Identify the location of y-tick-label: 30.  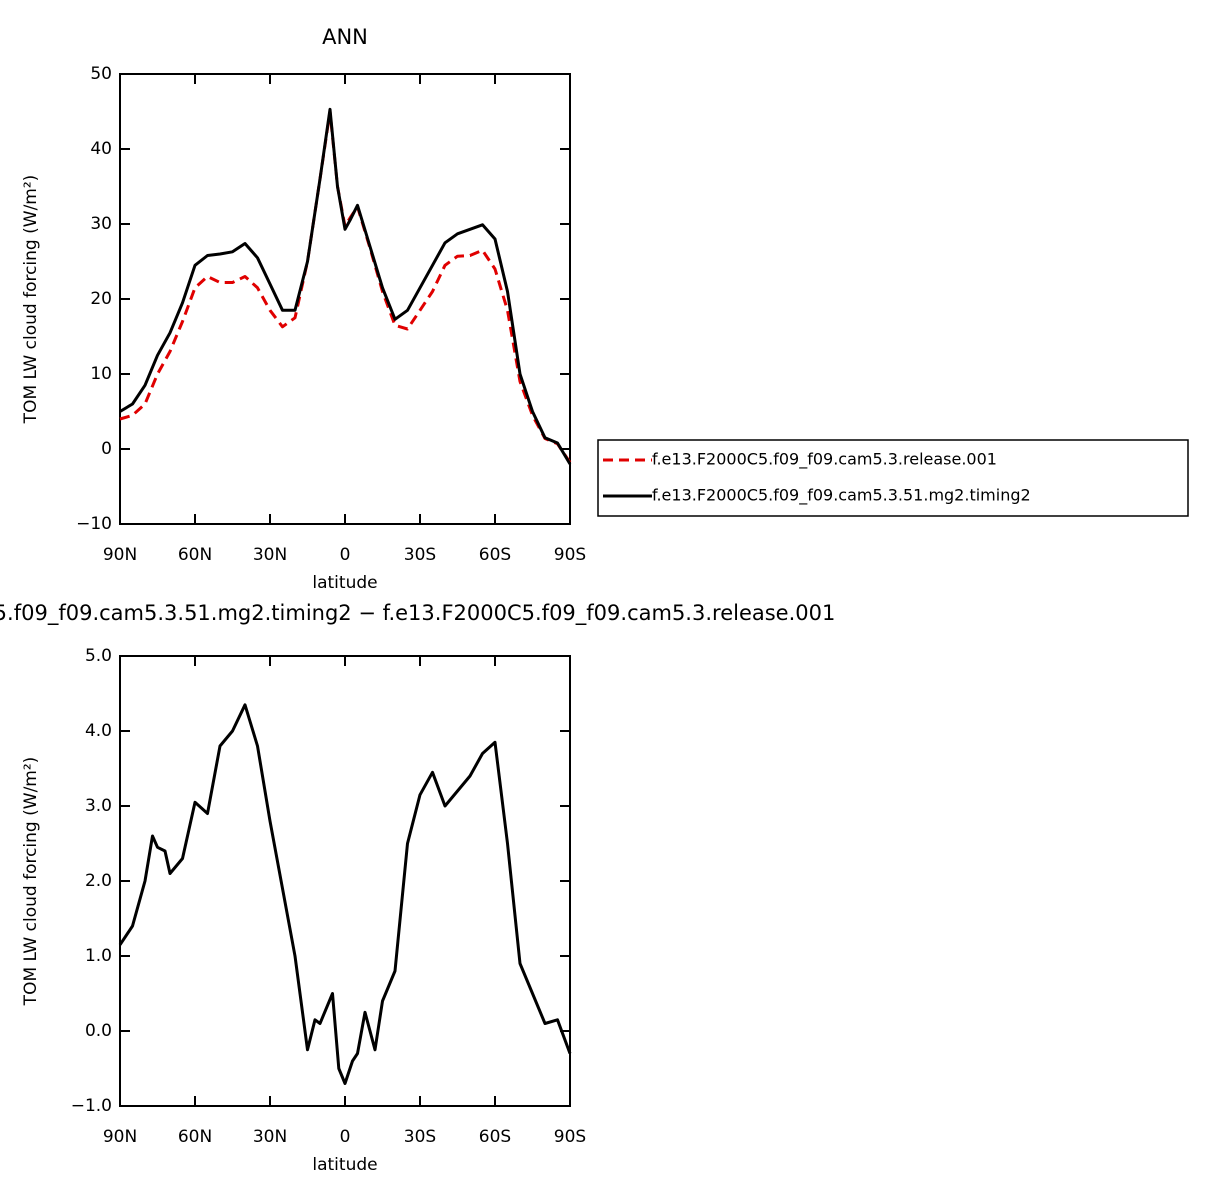
(101, 224).